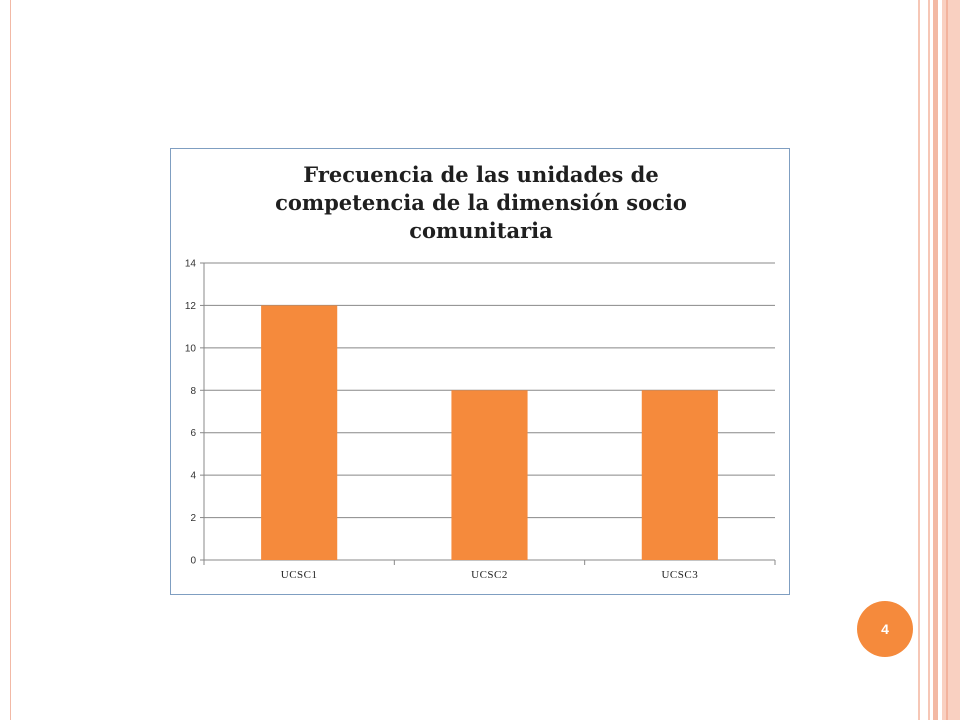 This screenshot has width=960, height=720. I want to click on x-category-label: UCSC3, so click(679, 575).